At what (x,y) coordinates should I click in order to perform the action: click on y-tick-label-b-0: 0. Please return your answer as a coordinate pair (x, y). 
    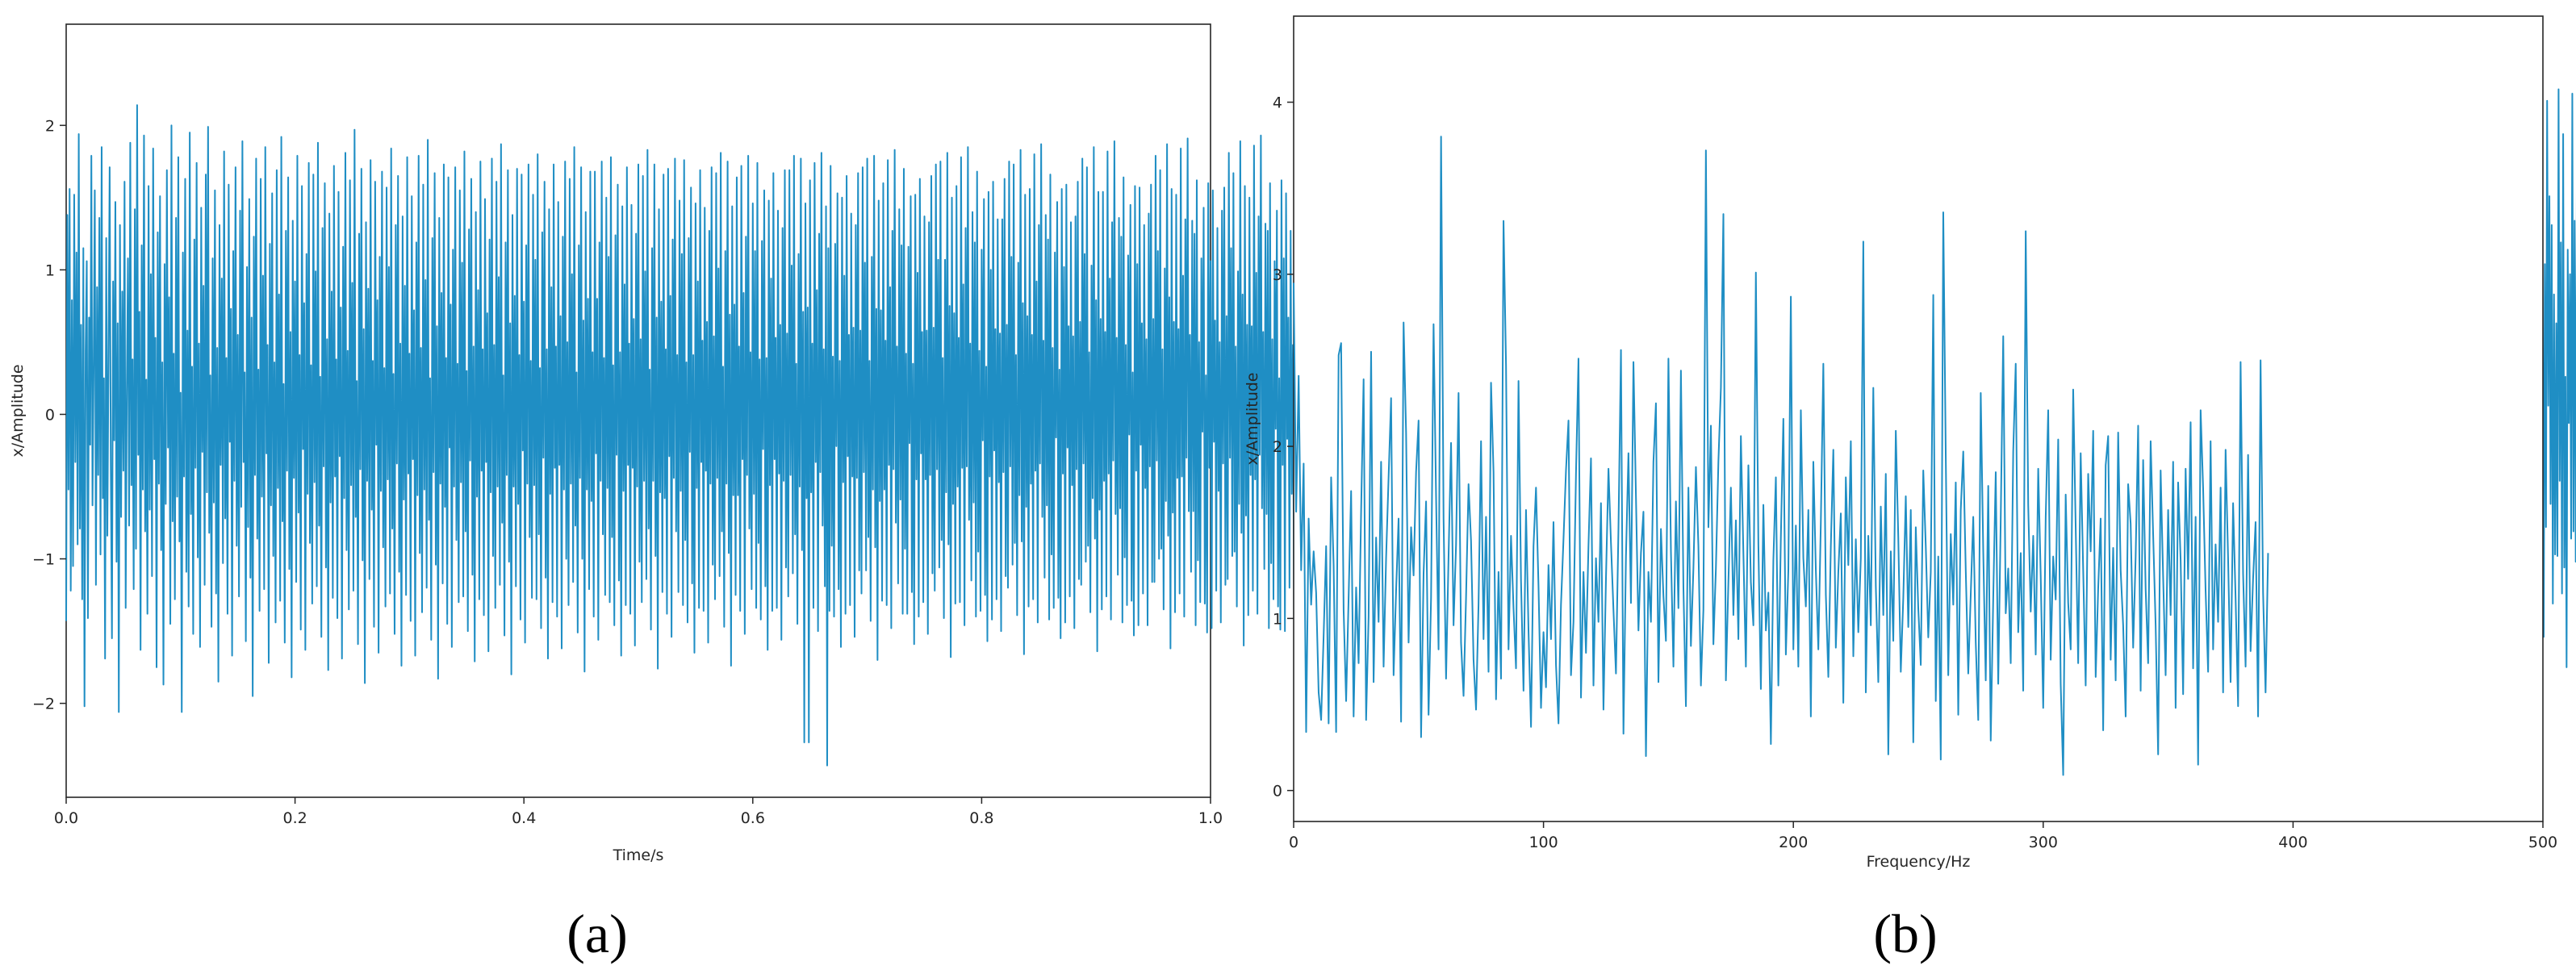
    Looking at the image, I should click on (1277, 792).